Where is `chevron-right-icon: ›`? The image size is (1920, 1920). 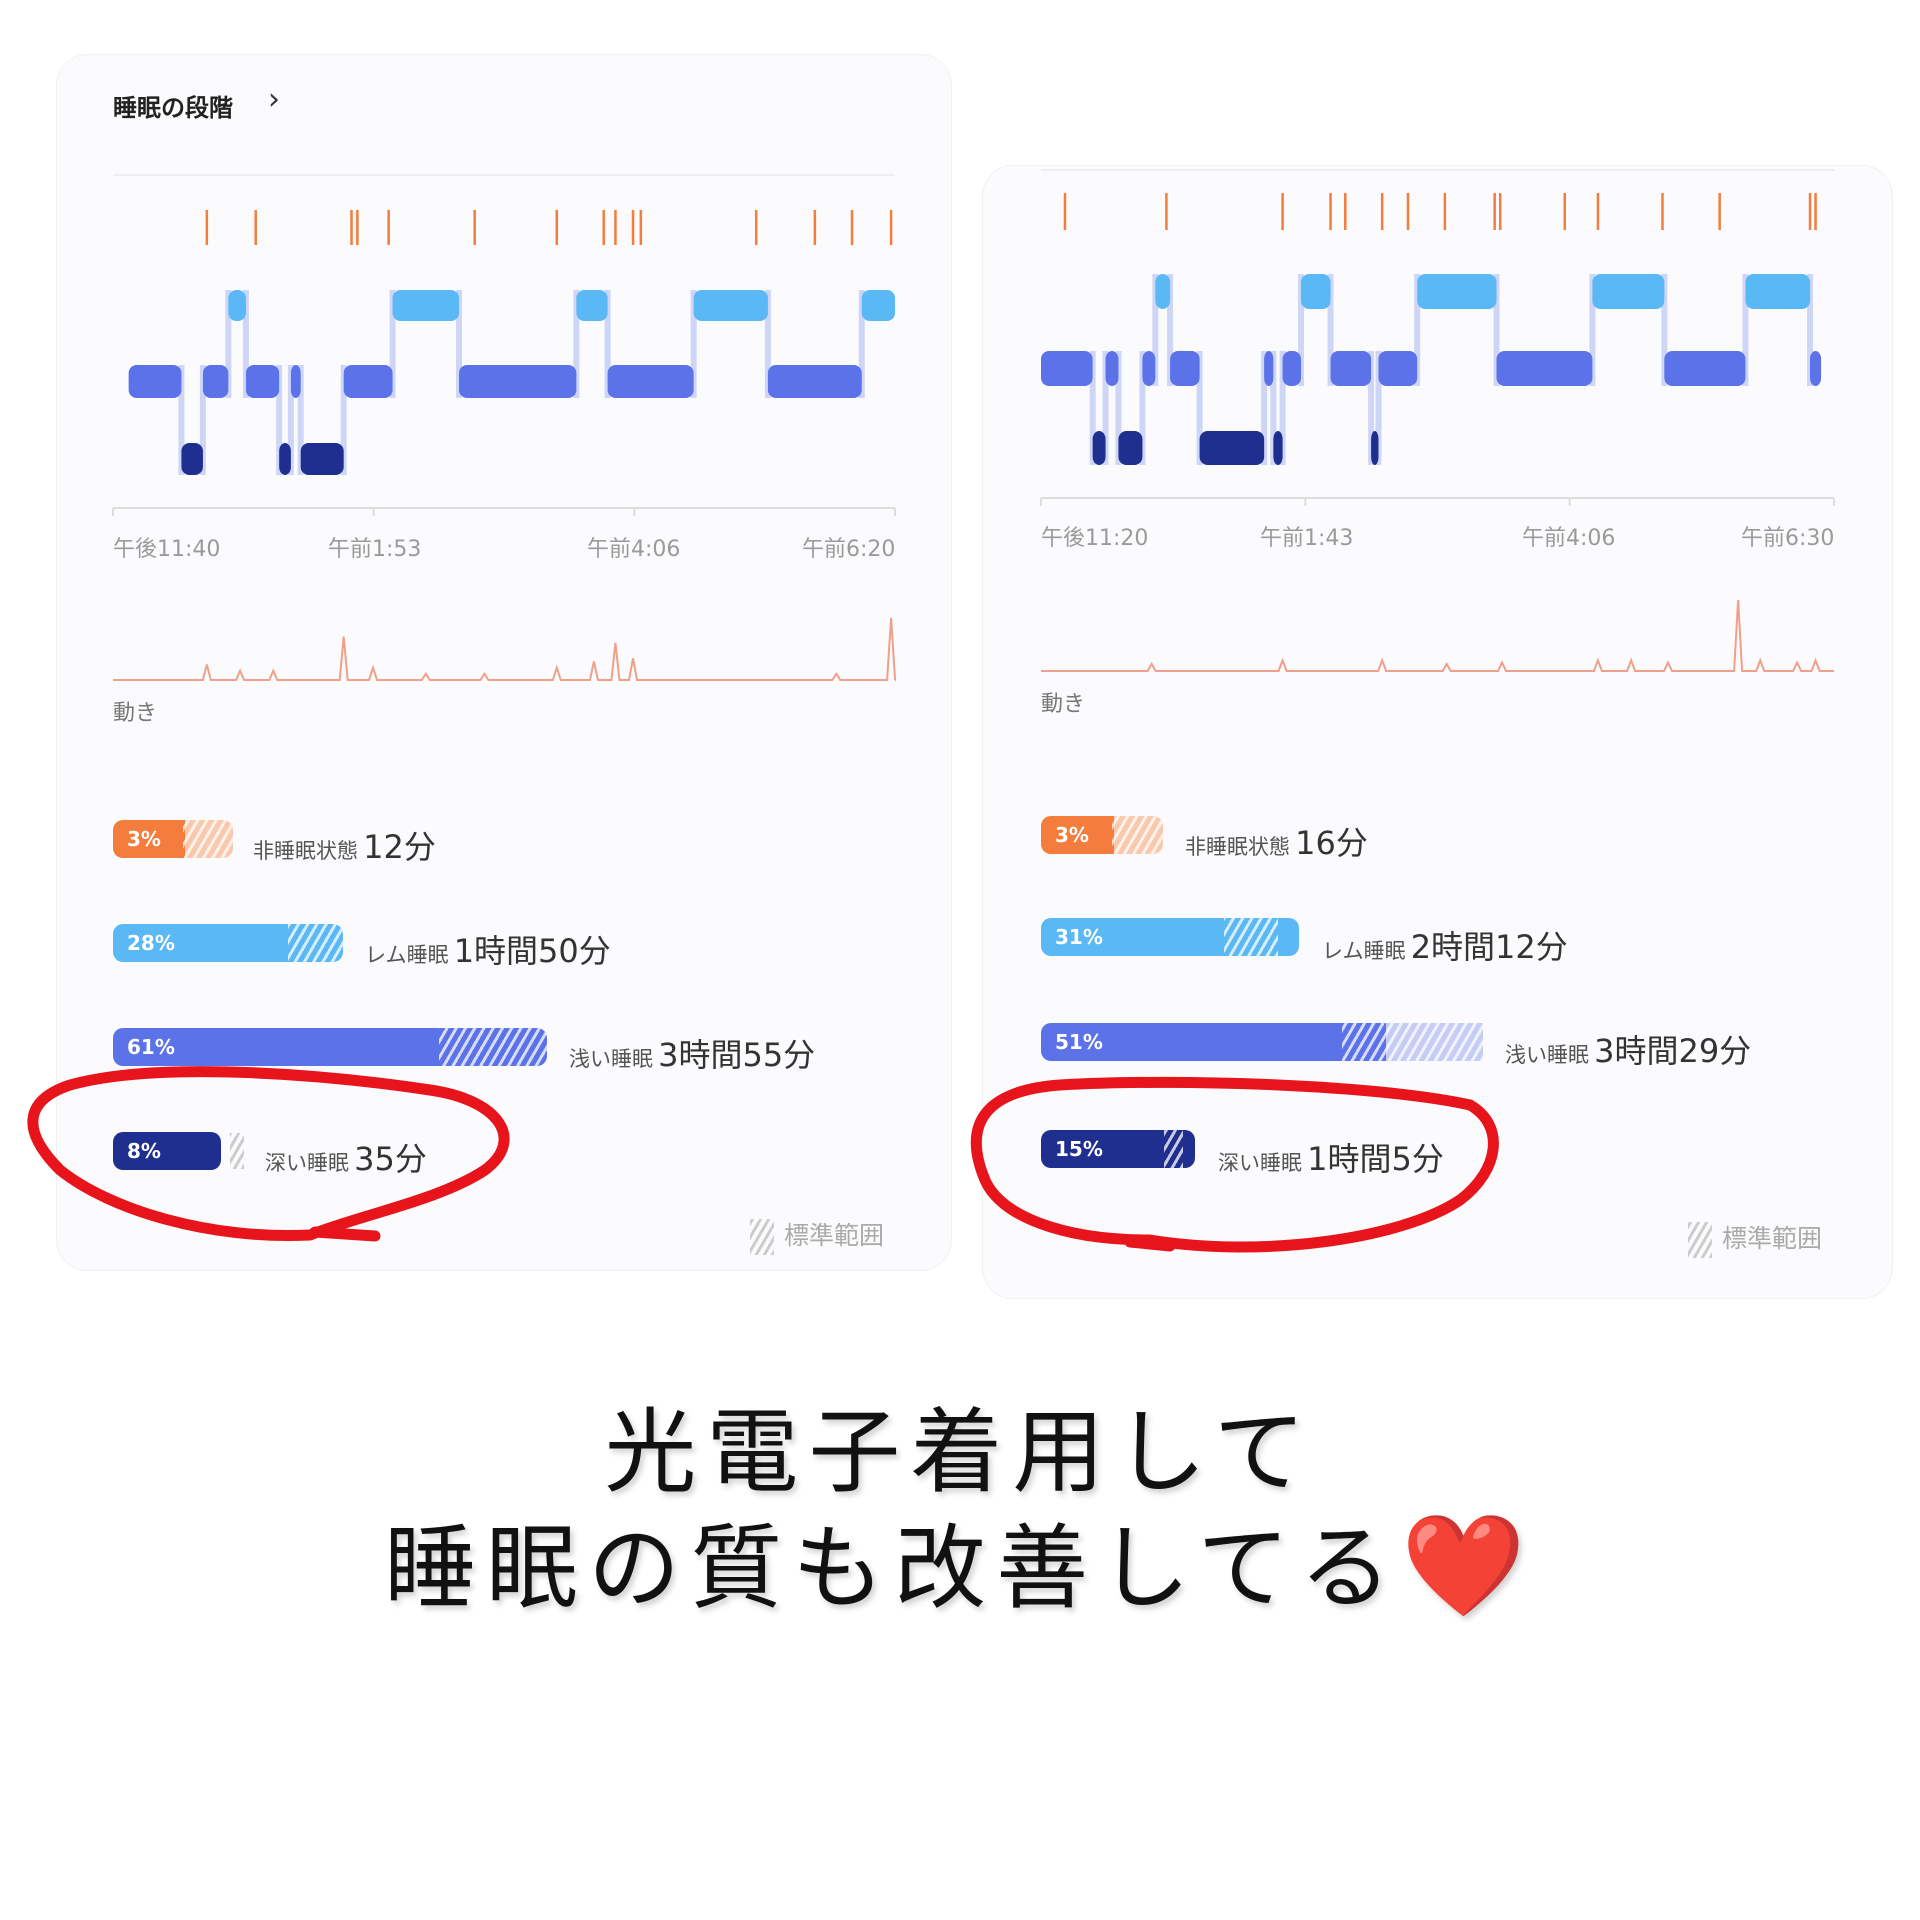
chevron-right-icon: › is located at coordinates (274, 99).